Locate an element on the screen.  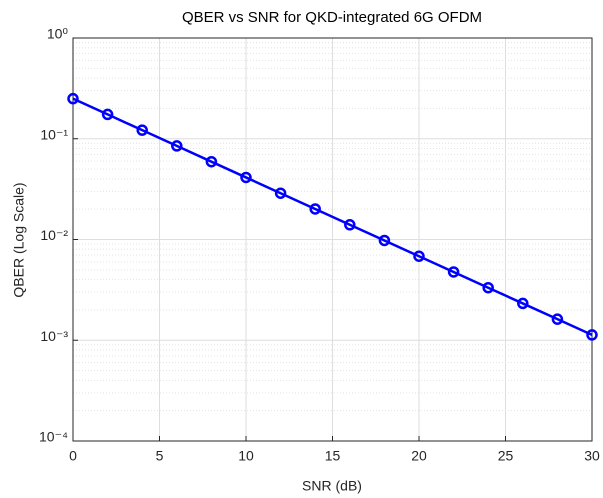
y-tick-label: 10⁰ is located at coordinates (58, 34).